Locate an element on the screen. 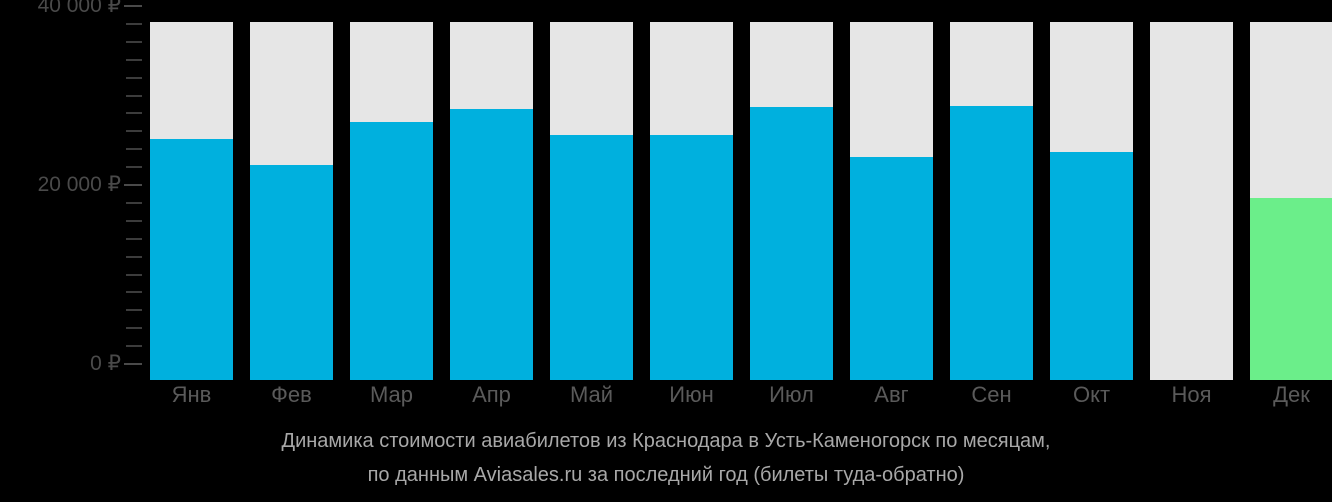 This screenshot has height=502, width=1332. y-axis: 40 000 ₽ 20 000 ₽ 0 ₽ is located at coordinates (72, 187).